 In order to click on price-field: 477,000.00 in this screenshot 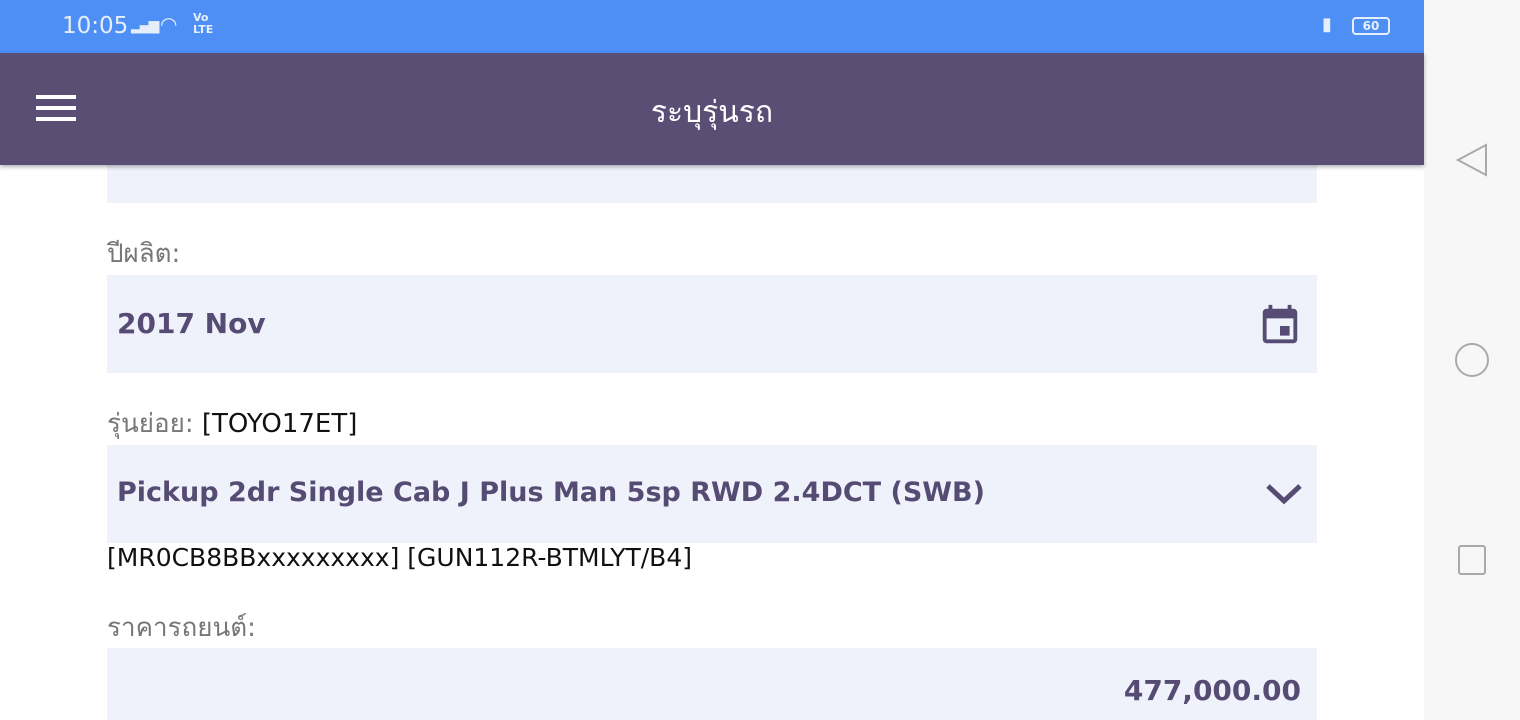, I will do `click(712, 684)`.